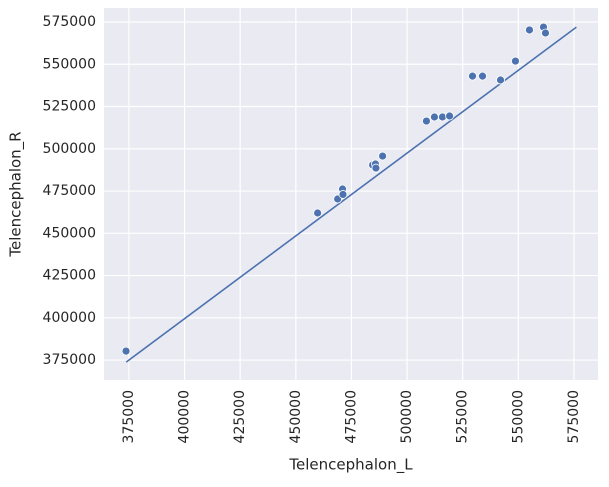  Describe the element at coordinates (407, 416) in the screenshot. I see `x-tick-label: 500000` at that location.